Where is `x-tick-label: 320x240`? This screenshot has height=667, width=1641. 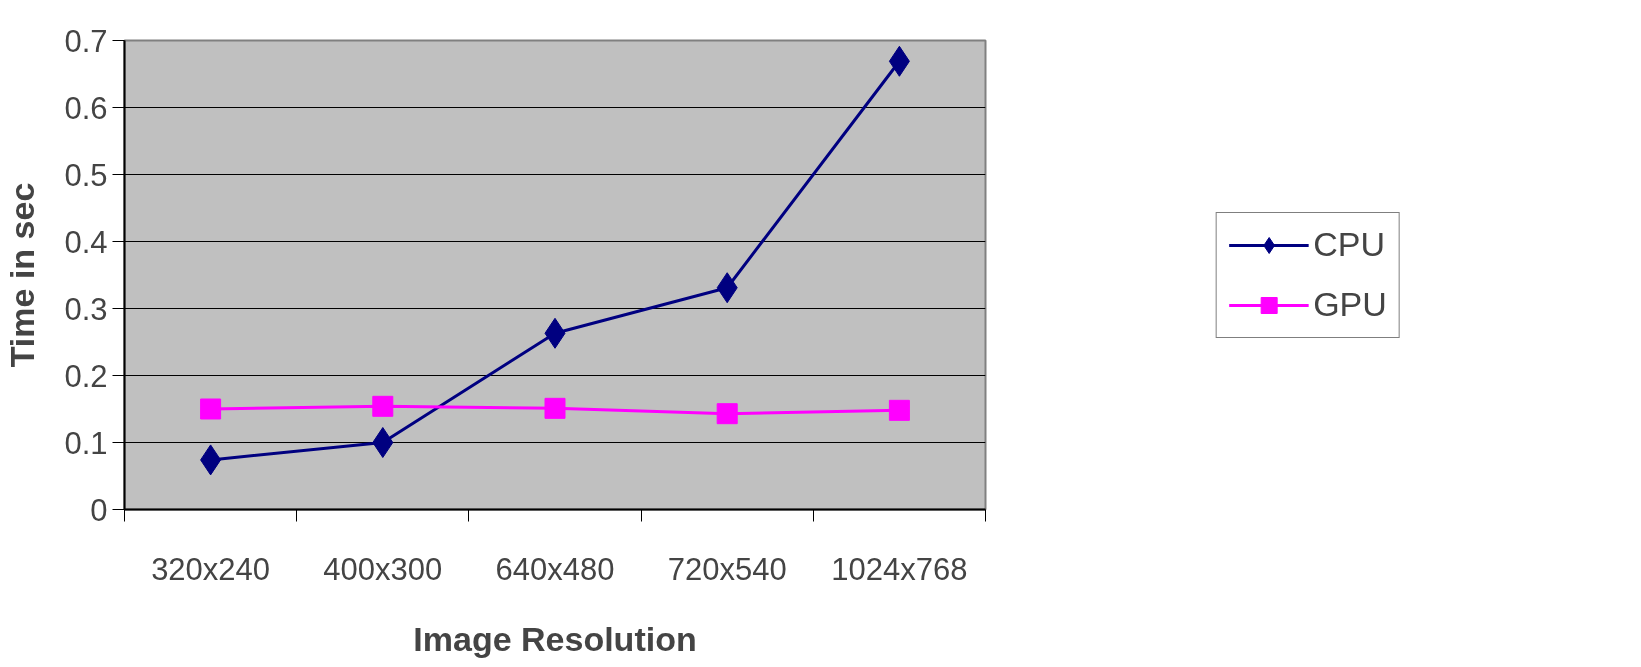 x-tick-label: 320x240 is located at coordinates (211, 569).